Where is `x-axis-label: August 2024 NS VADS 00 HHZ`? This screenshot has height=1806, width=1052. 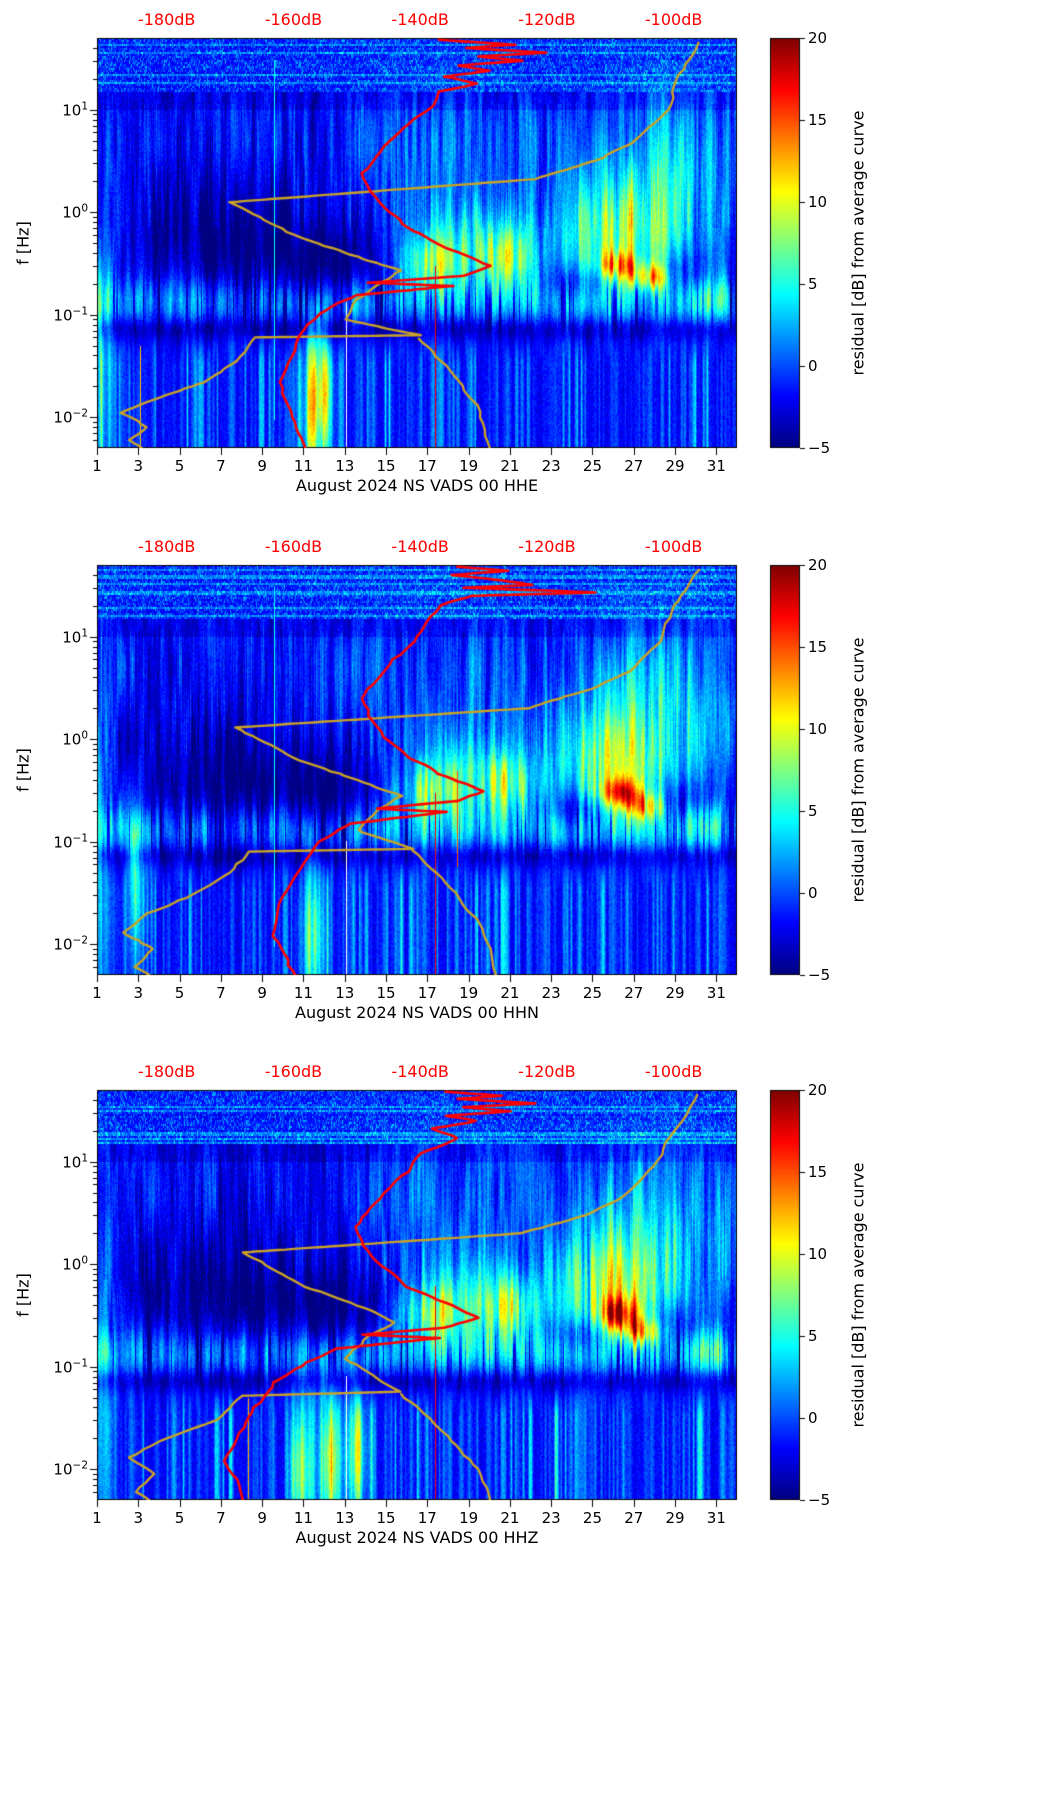 x-axis-label: August 2024 NS VADS 00 HHZ is located at coordinates (417, 1537).